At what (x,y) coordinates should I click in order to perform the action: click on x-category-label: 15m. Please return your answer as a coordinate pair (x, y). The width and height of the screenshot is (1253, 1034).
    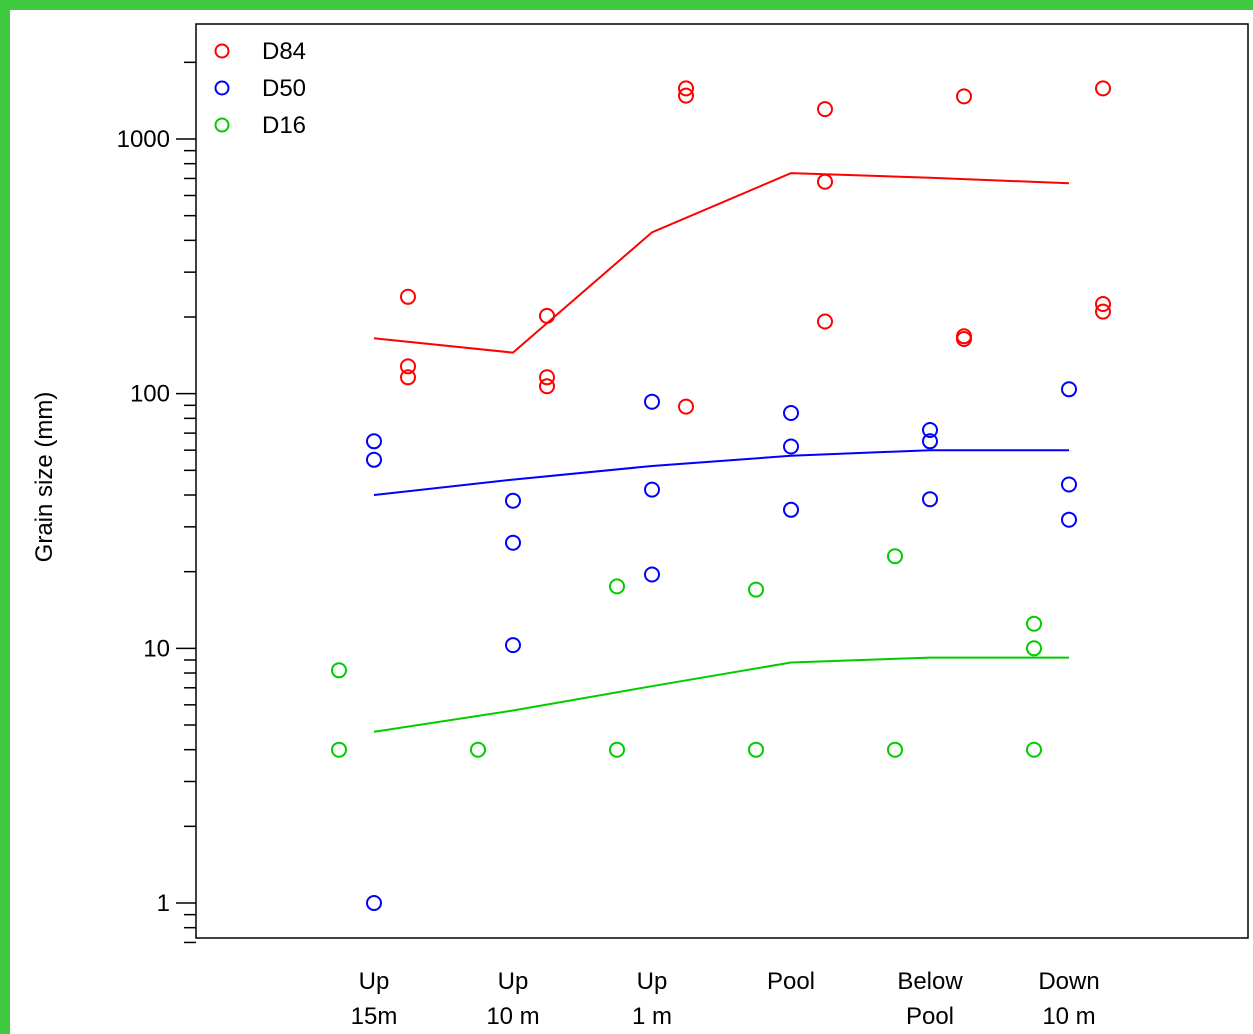
    Looking at the image, I should click on (374, 1016).